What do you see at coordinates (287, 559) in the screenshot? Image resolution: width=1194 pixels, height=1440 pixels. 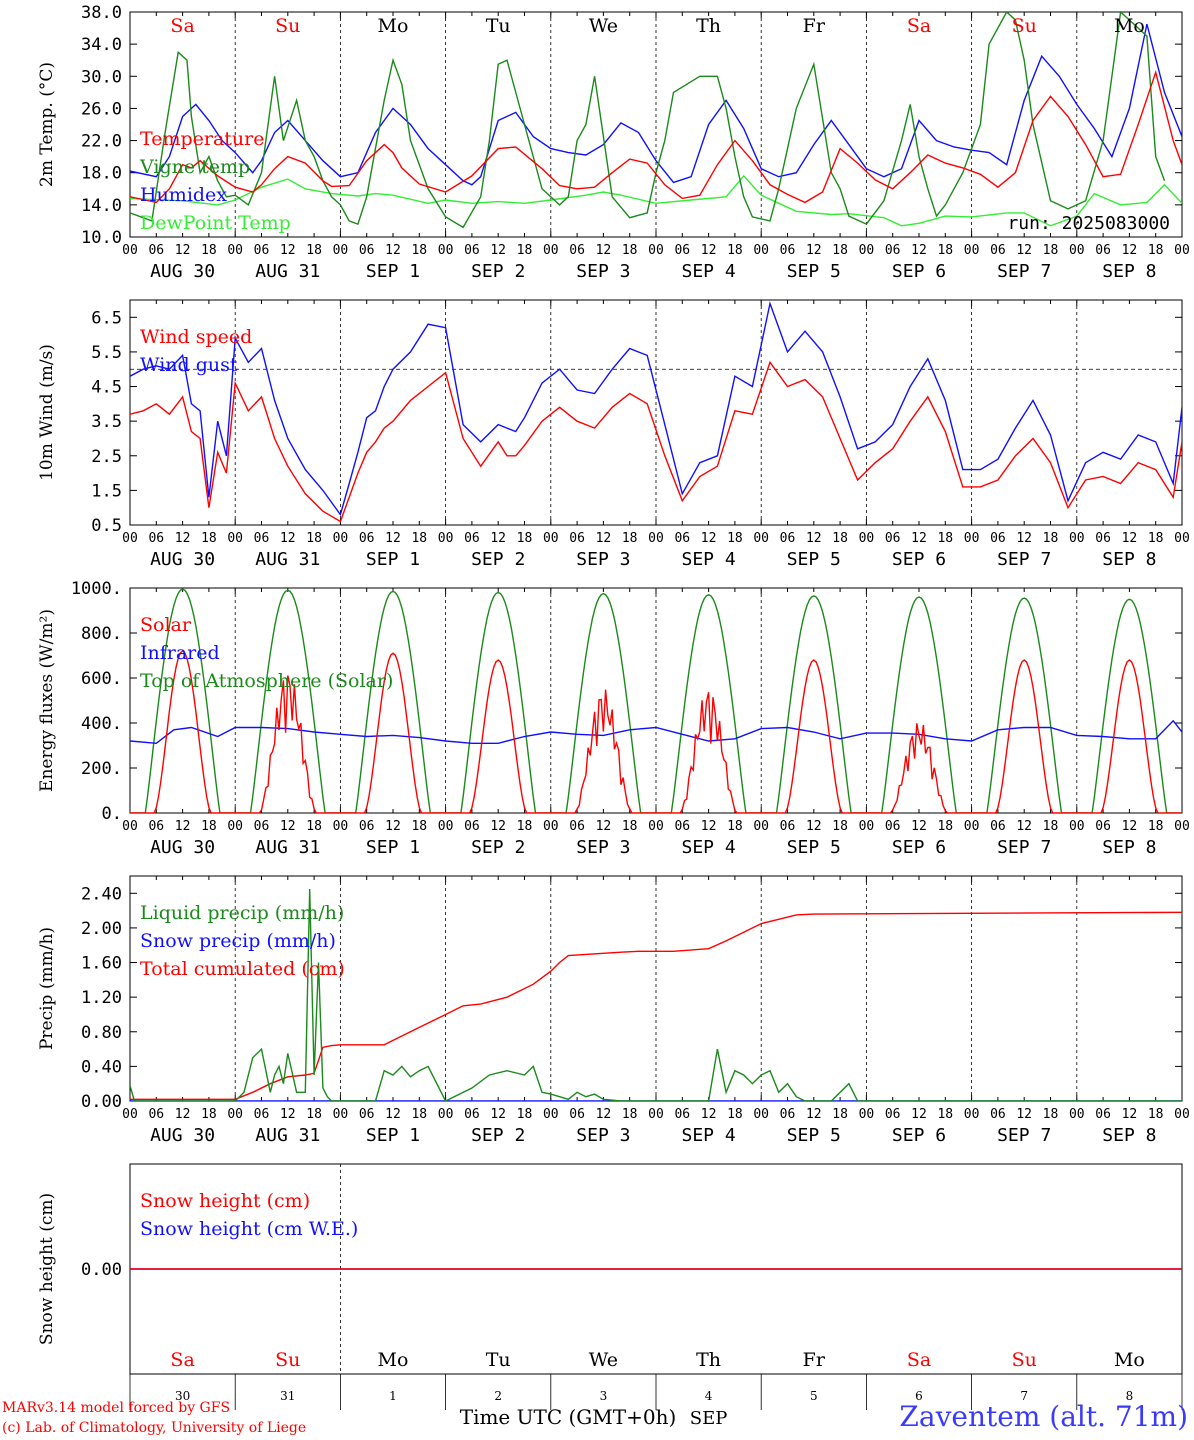 I see `day-date-label: AUG 31` at bounding box center [287, 559].